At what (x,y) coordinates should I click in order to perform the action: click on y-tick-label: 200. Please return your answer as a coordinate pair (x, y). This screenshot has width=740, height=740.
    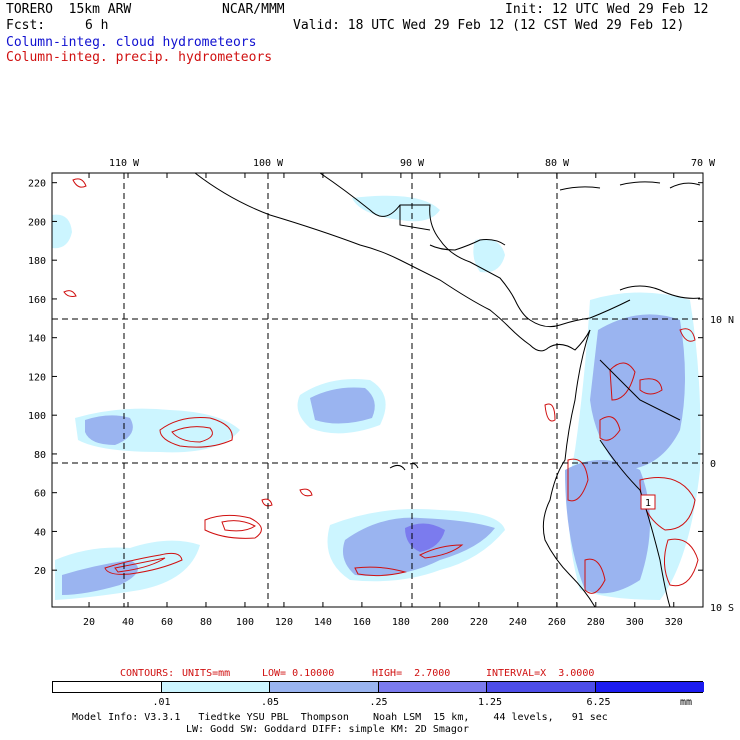
    Looking at the image, I should click on (37, 222).